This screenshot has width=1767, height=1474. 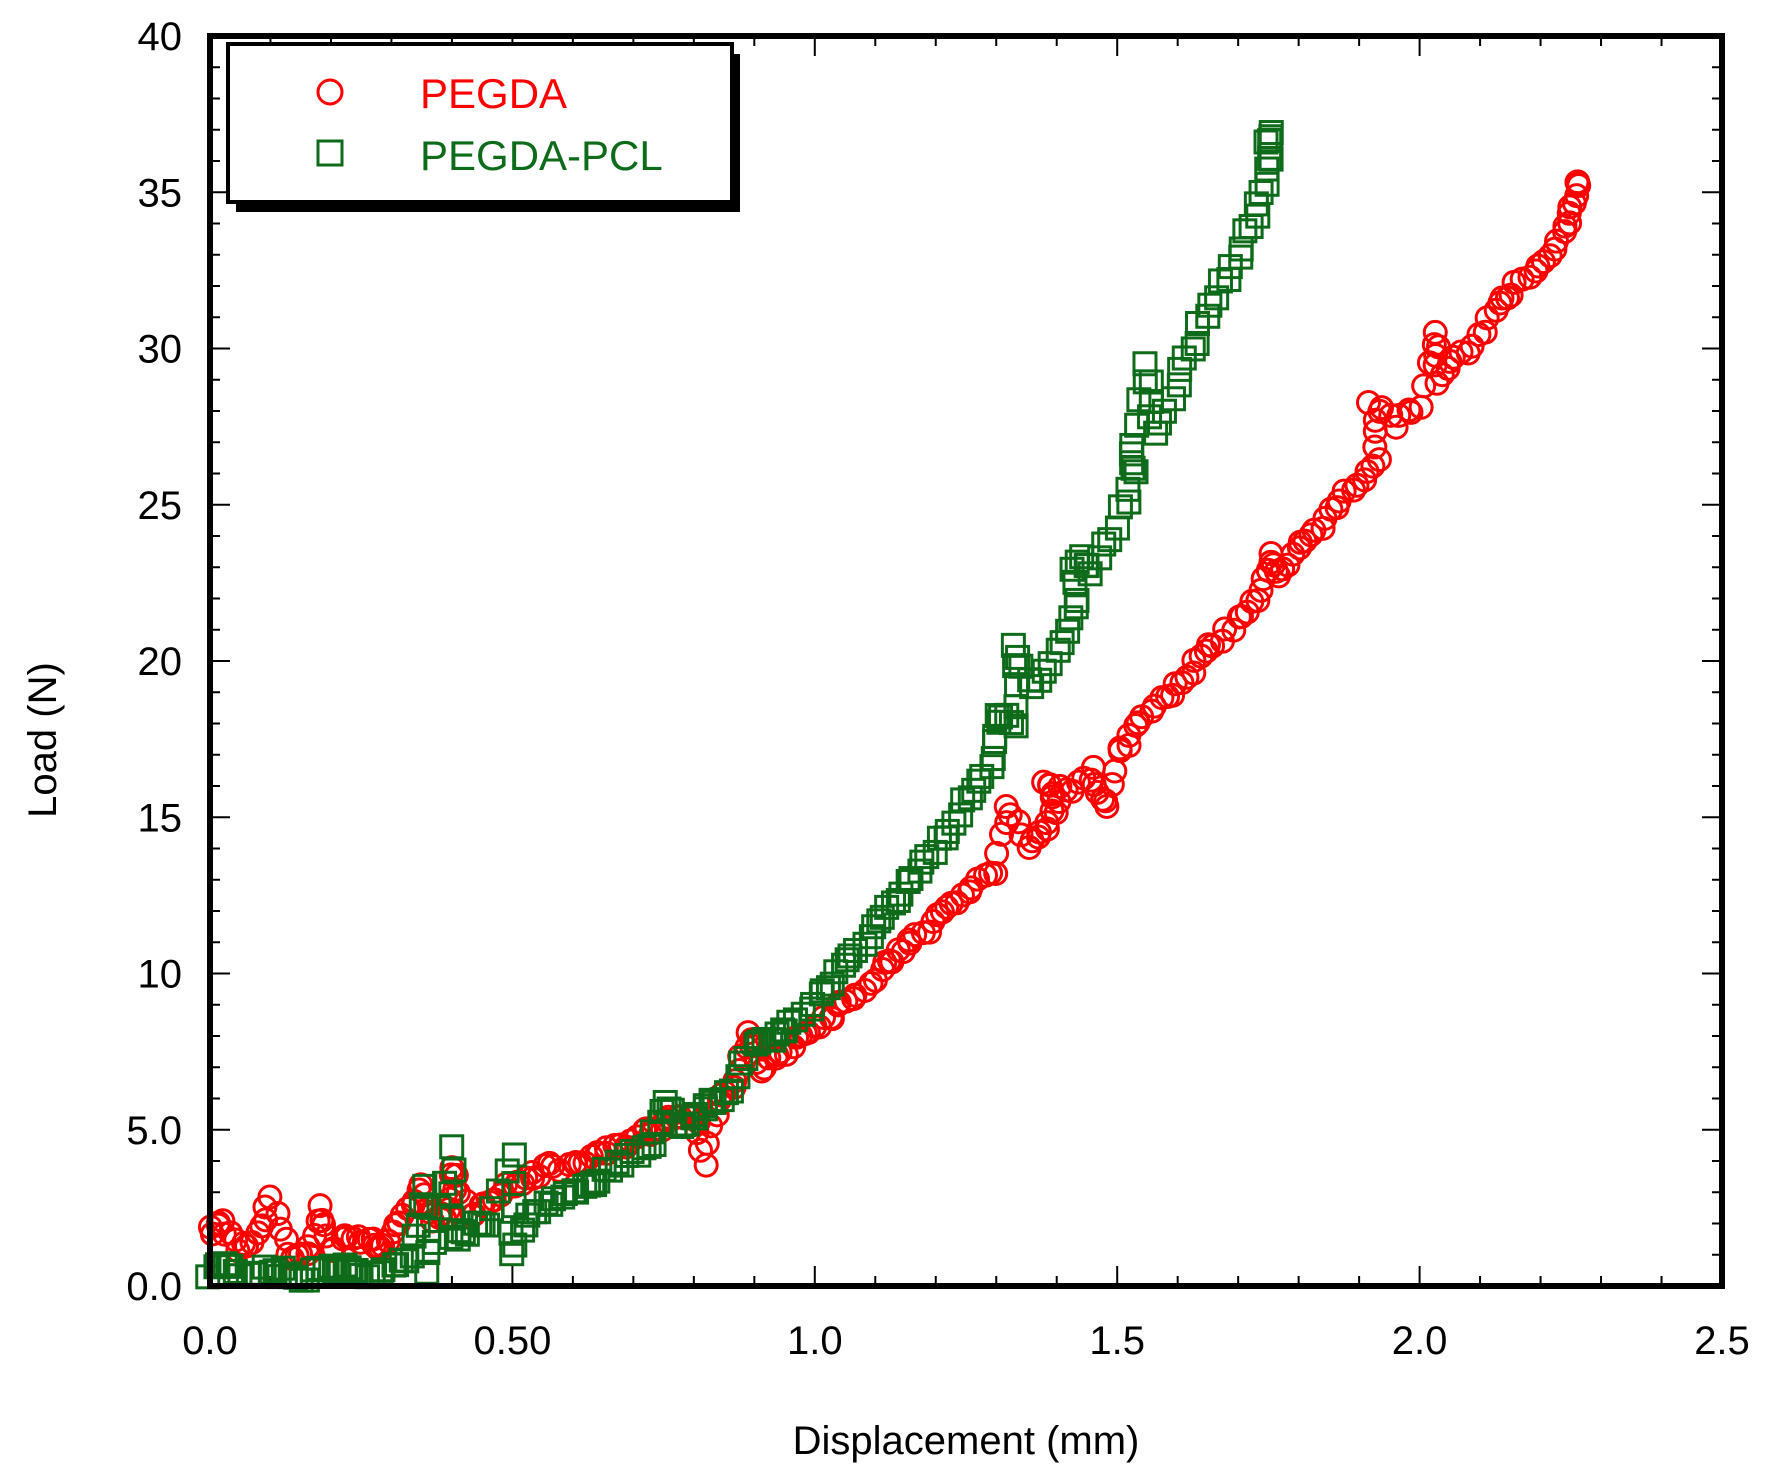 What do you see at coordinates (815, 1341) in the screenshot?
I see `x-tick-label: 1.0` at bounding box center [815, 1341].